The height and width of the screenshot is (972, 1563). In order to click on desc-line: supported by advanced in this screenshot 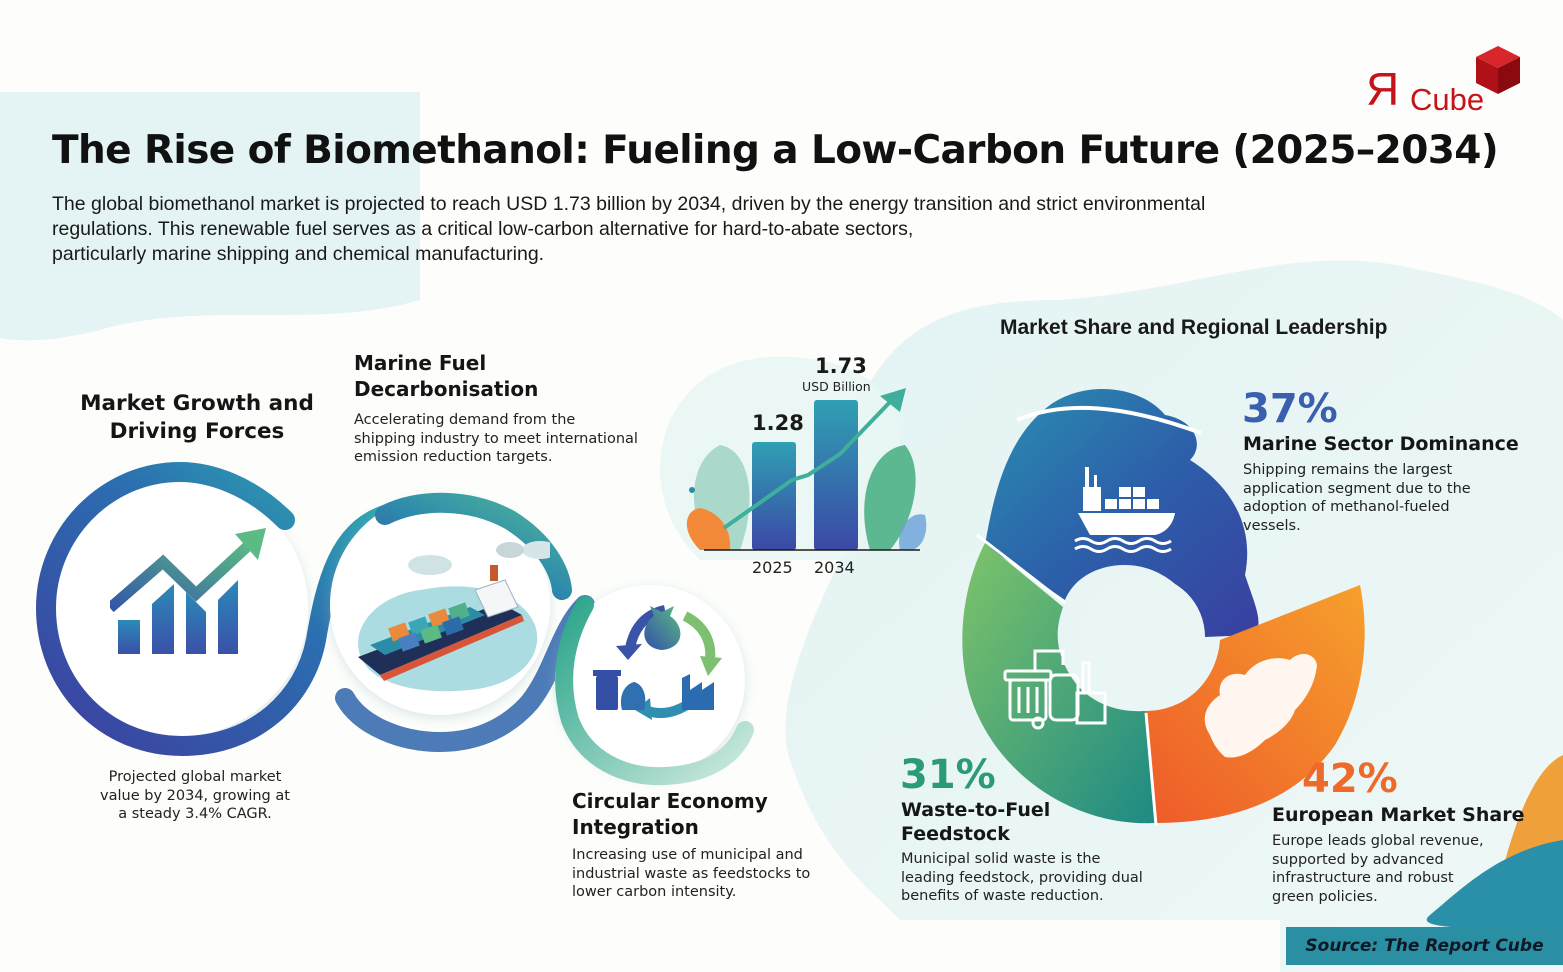, I will do `click(1358, 859)`.